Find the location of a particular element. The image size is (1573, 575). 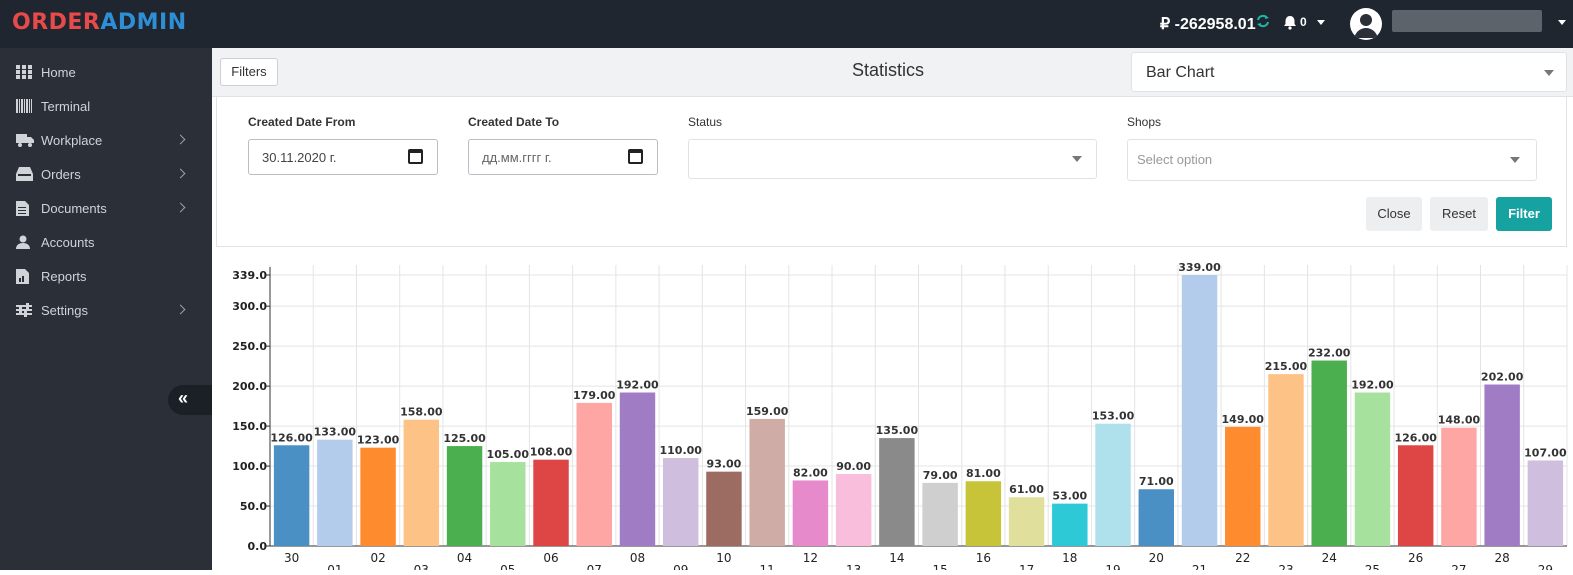

y-tick-label: 339.0 is located at coordinates (249, 275).